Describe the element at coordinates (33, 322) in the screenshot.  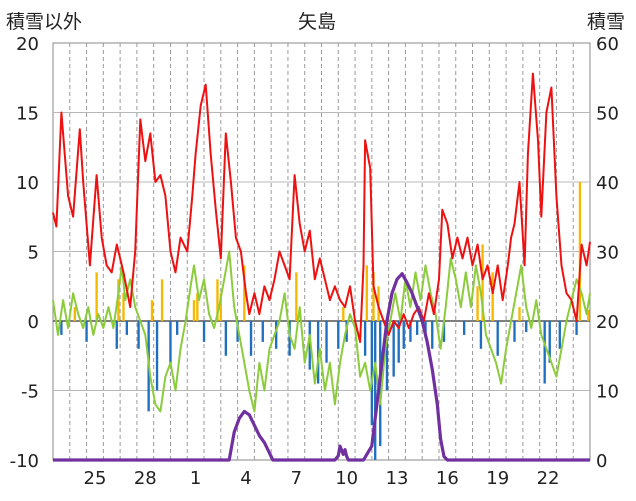
I see `left-tick-label: 0` at that location.